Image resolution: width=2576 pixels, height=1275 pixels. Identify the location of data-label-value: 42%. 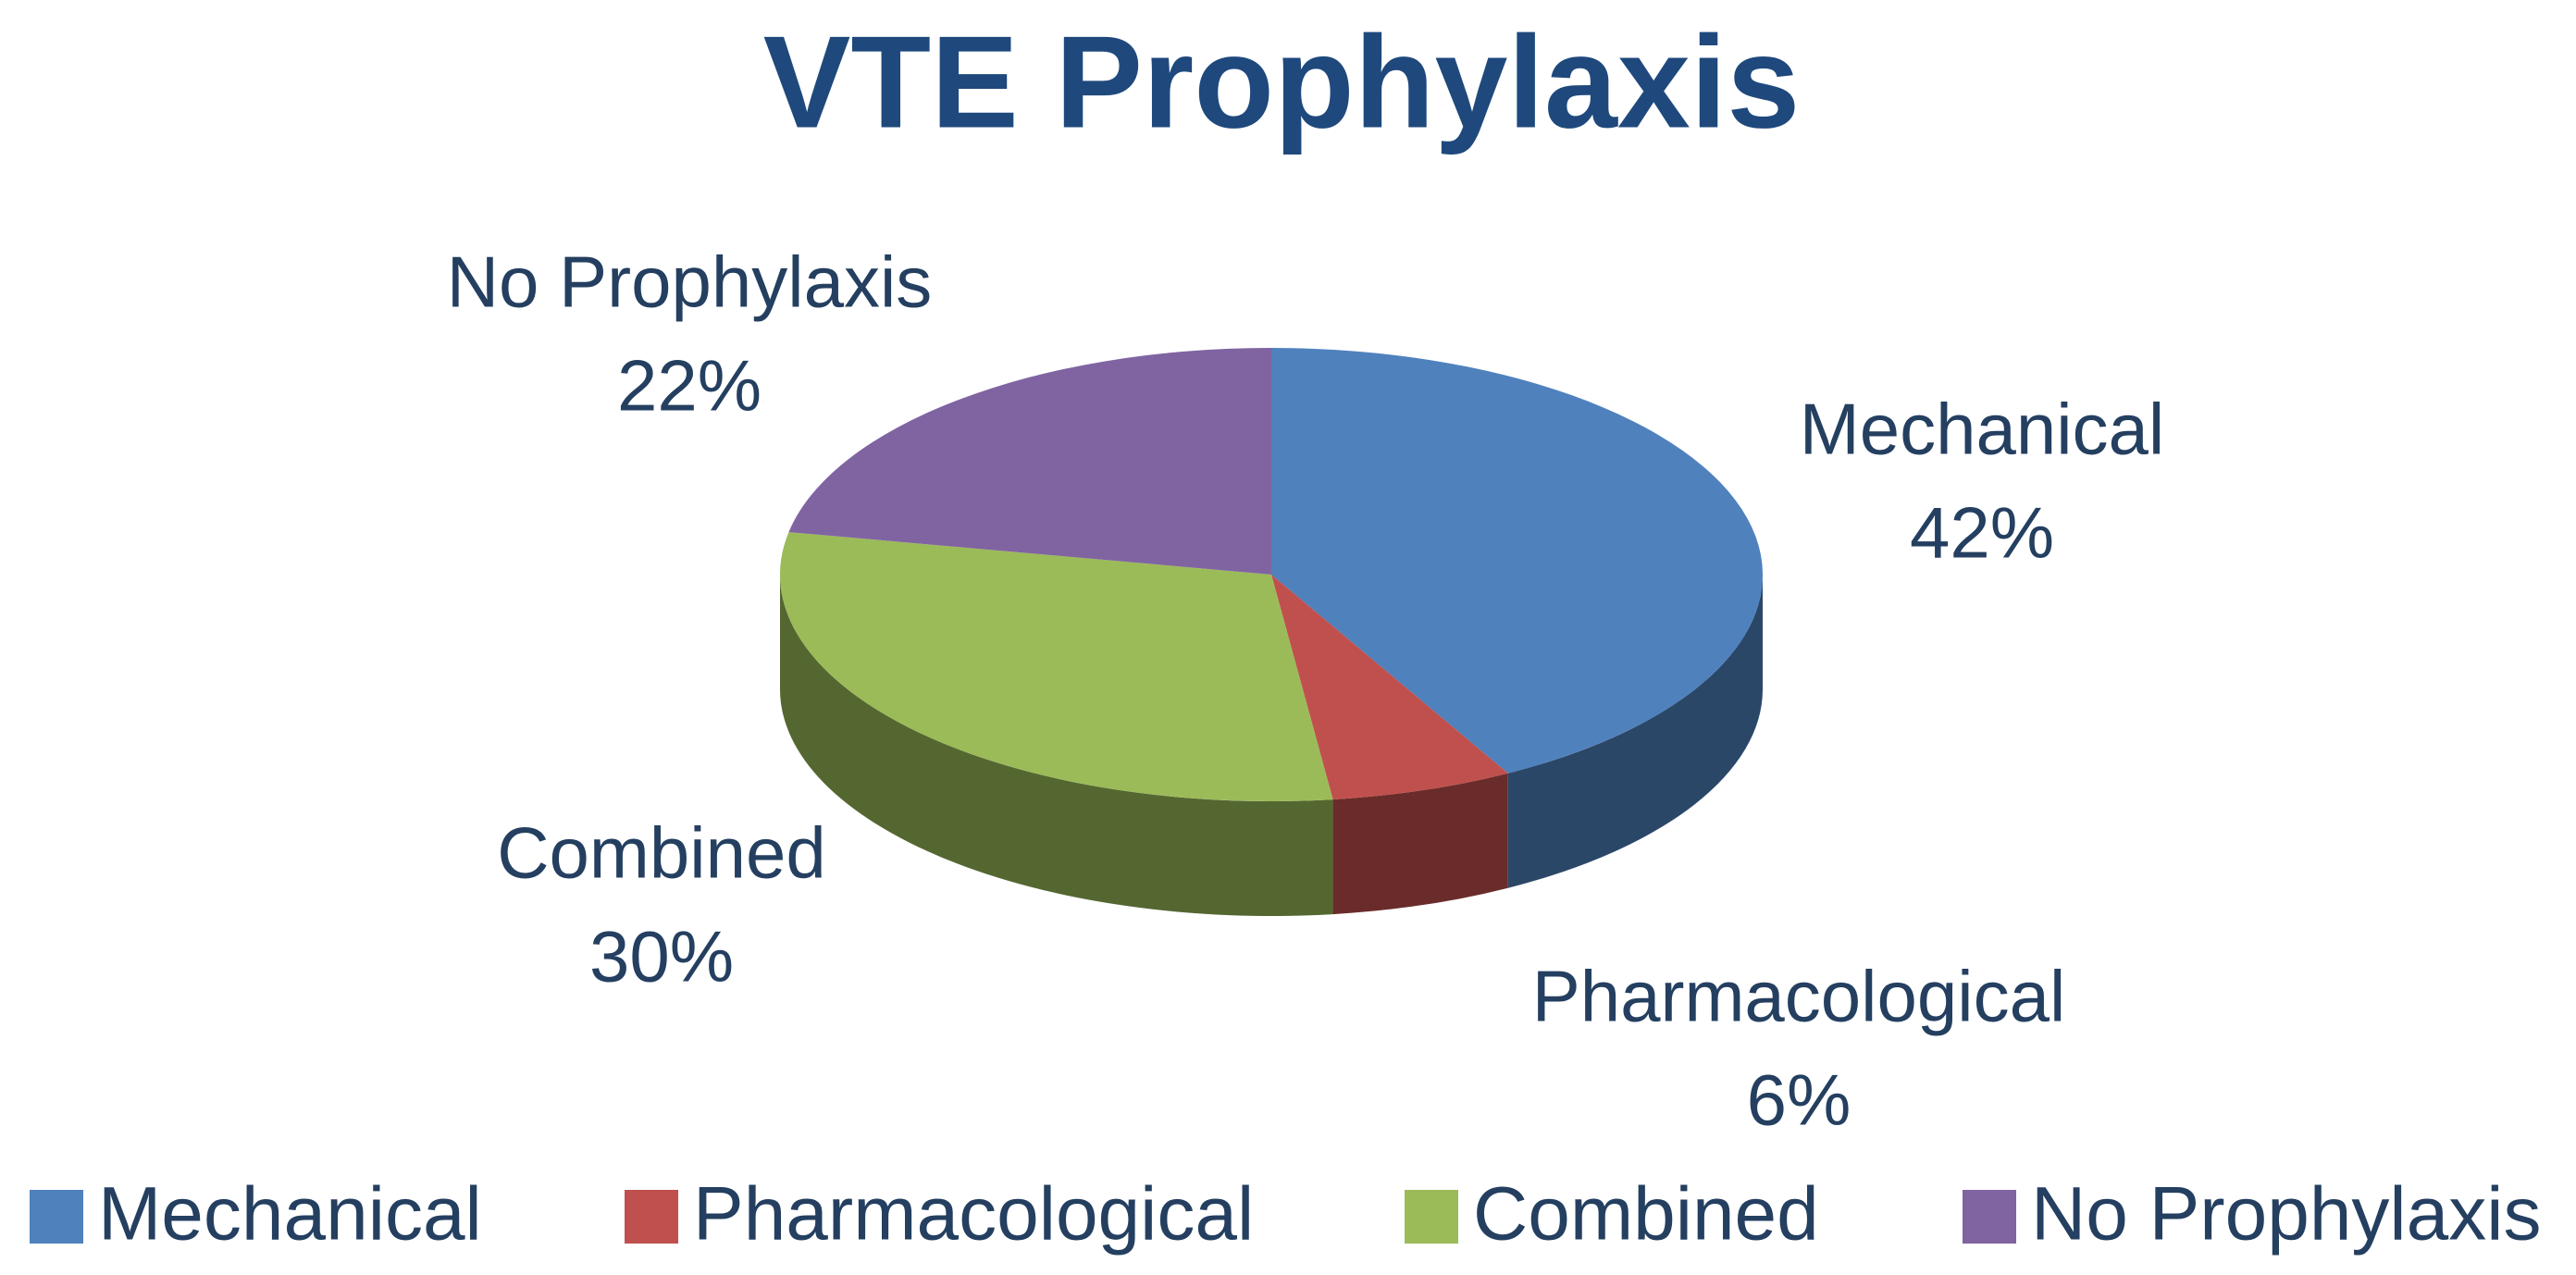
(1982, 533).